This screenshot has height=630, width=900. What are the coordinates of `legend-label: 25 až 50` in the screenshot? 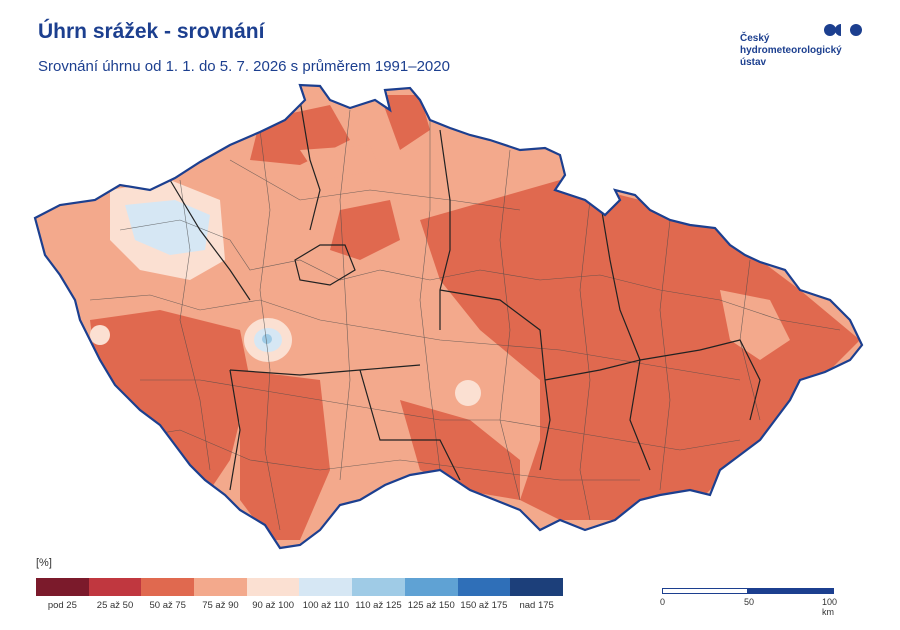 It's located at (115, 605).